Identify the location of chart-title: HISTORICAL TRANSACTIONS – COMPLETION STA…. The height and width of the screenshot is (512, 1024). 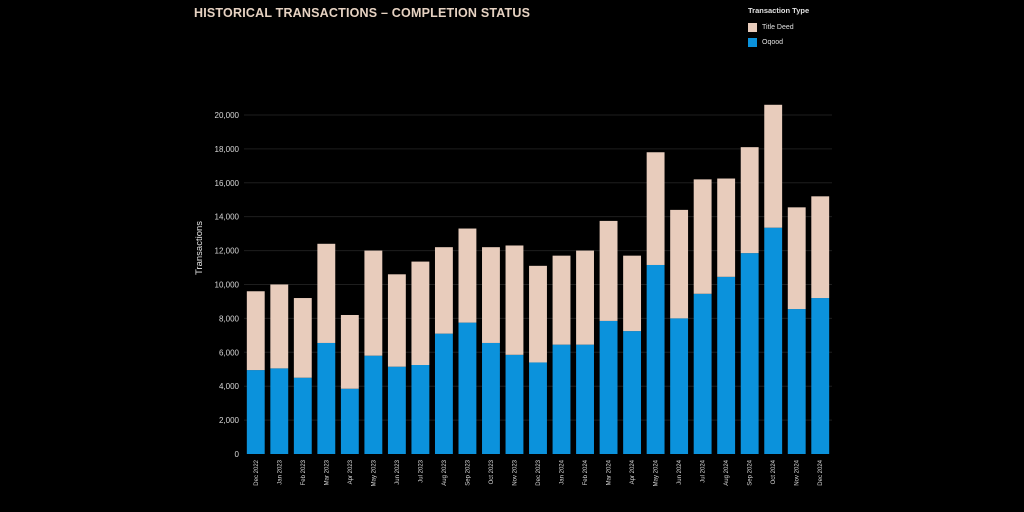
(362, 13).